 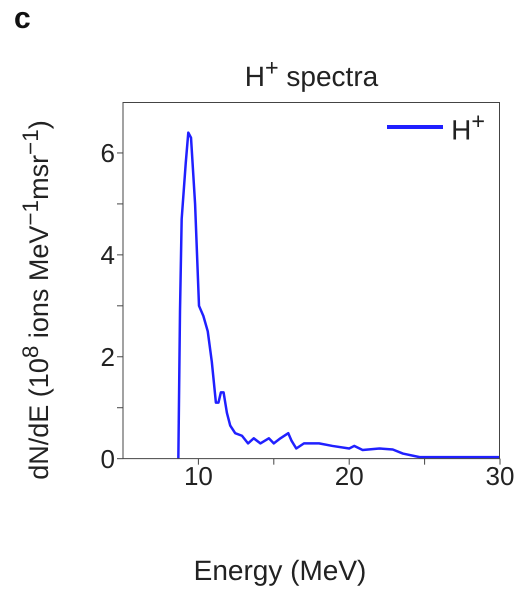 I want to click on y-tick-label: 4, so click(x=107, y=255).